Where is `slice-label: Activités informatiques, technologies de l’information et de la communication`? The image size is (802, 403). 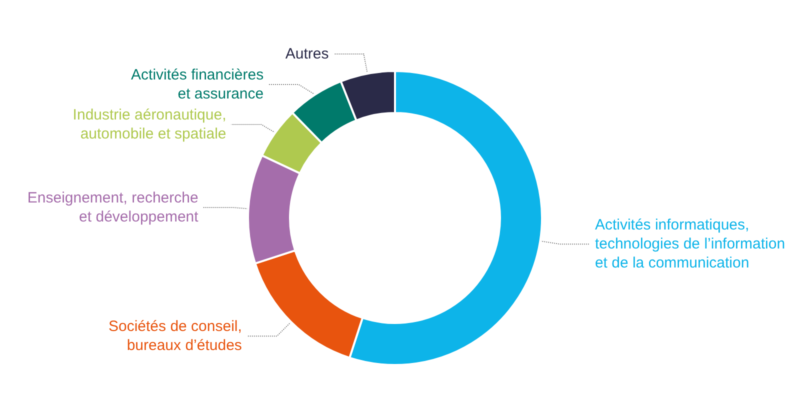 slice-label: Activités informatiques, technologies de l’information et de la communication is located at coordinates (690, 244).